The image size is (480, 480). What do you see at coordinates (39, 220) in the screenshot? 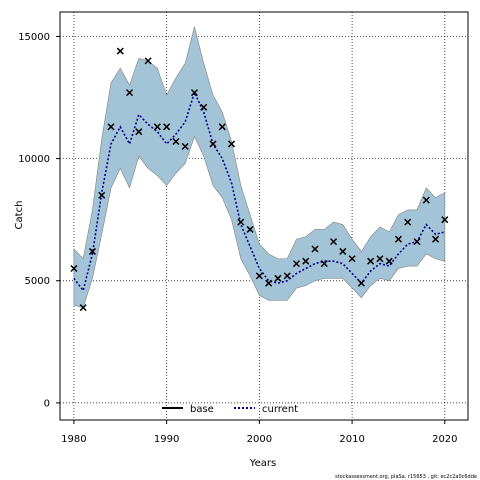
I see `y-axis: 0 5000 10000 15000` at bounding box center [39, 220].